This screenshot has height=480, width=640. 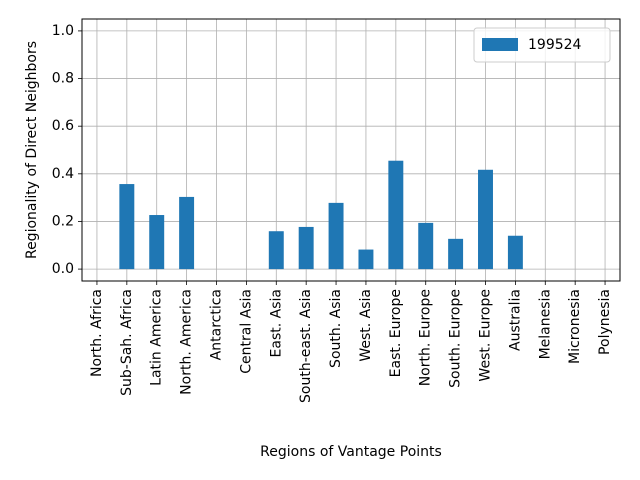 What do you see at coordinates (97, 333) in the screenshot?
I see `x-tick-label: North. Africa` at bounding box center [97, 333].